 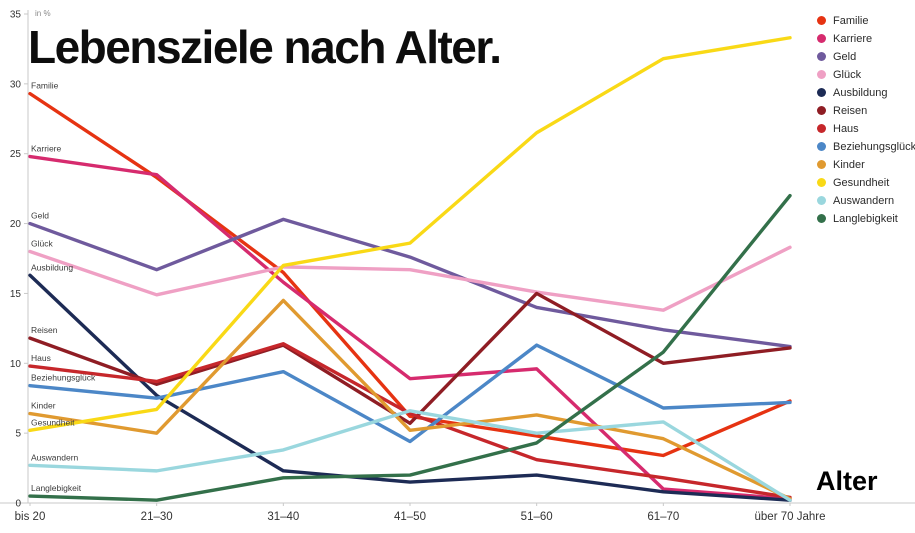 What do you see at coordinates (157, 517) in the screenshot?
I see `x-tick-label: 21–30` at bounding box center [157, 517].